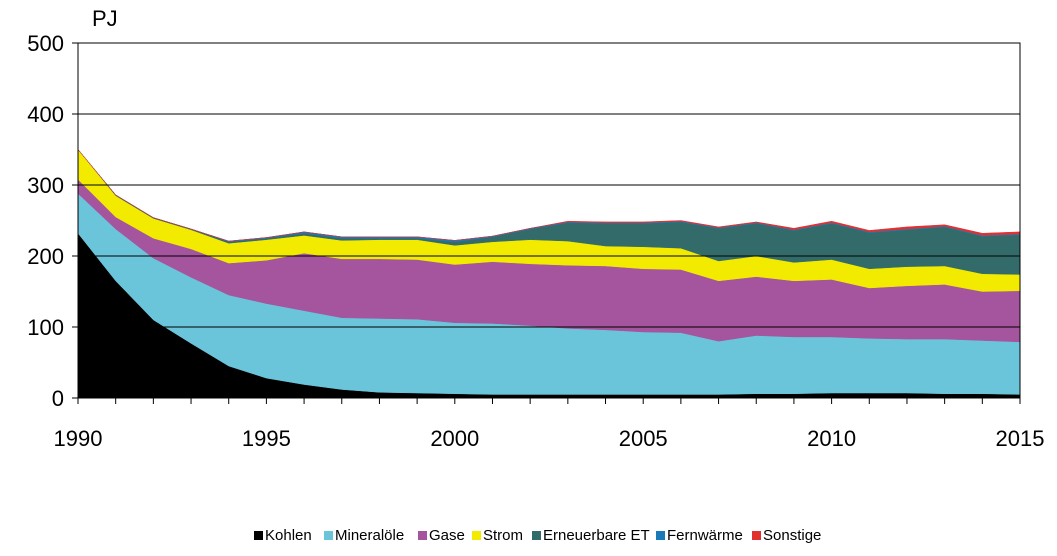  Describe the element at coordinates (1020, 438) in the screenshot. I see `x-tick-label: 2015` at that location.